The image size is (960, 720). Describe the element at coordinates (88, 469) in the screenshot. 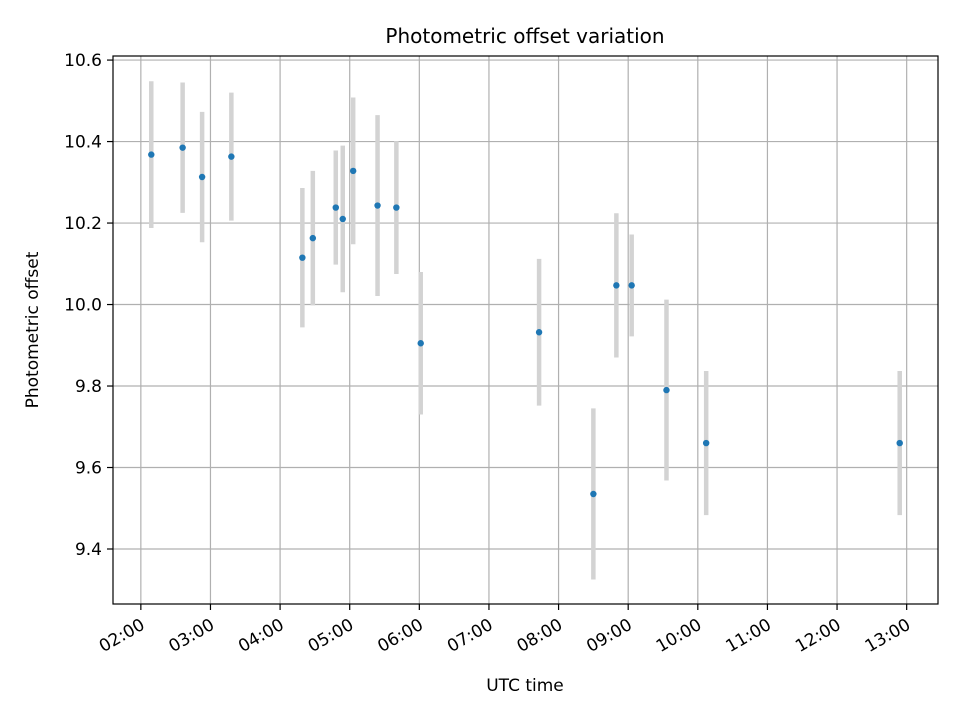

I see `y-tick-label: 9.6` at that location.